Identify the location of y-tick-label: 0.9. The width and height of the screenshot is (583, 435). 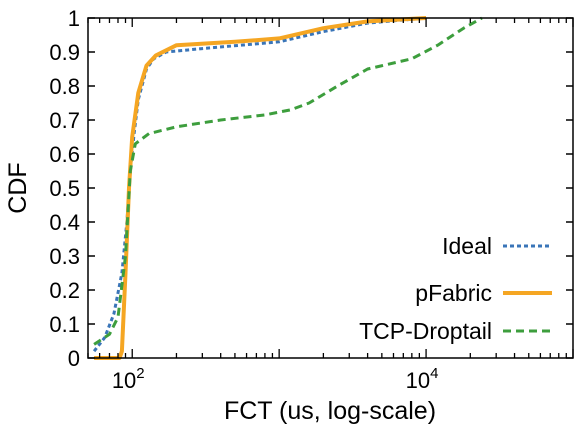
(64, 52).